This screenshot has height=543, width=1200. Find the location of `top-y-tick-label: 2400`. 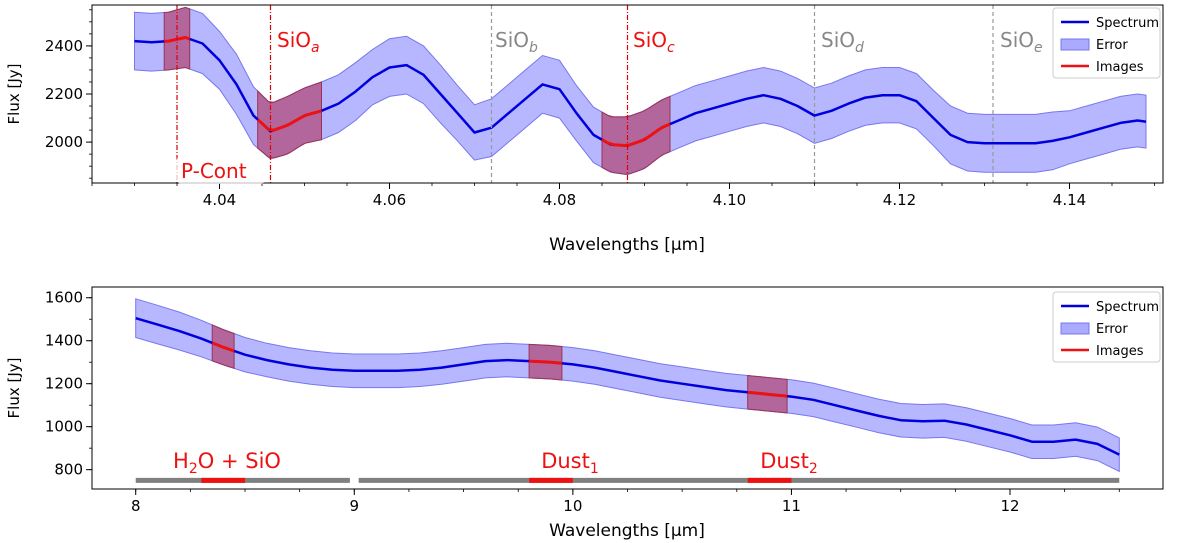

top-y-tick-label: 2400 is located at coordinates (64, 46).